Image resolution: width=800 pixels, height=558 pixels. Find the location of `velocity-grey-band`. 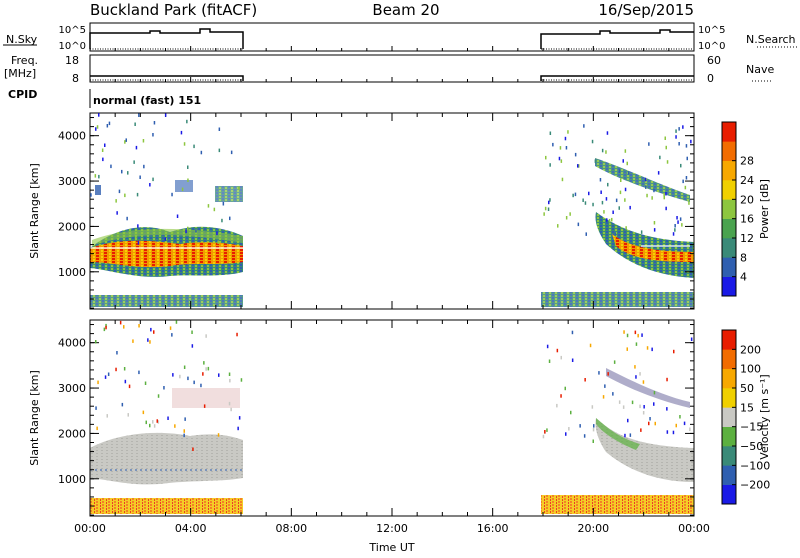

velocity-grey-band is located at coordinates (166, 458).